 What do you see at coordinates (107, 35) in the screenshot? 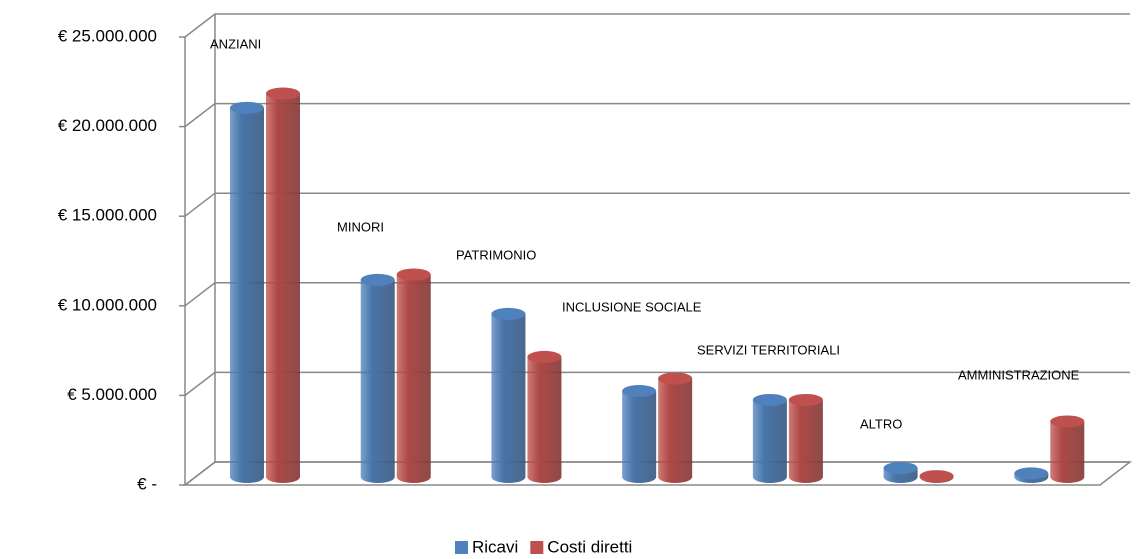
I see `y-tick-label: € 25.000.000` at bounding box center [107, 35].